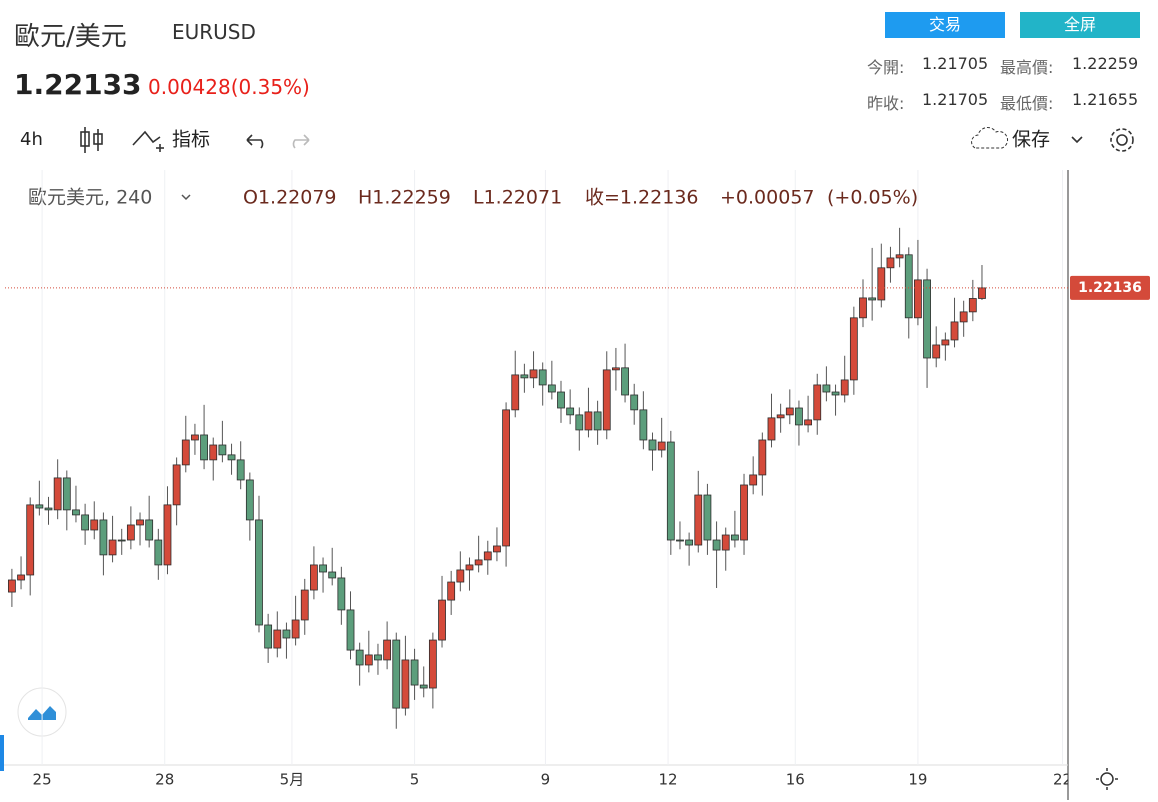 The image size is (1158, 802). What do you see at coordinates (1080, 25) in the screenshot?
I see `fullscreen-button: 全屏` at bounding box center [1080, 25].